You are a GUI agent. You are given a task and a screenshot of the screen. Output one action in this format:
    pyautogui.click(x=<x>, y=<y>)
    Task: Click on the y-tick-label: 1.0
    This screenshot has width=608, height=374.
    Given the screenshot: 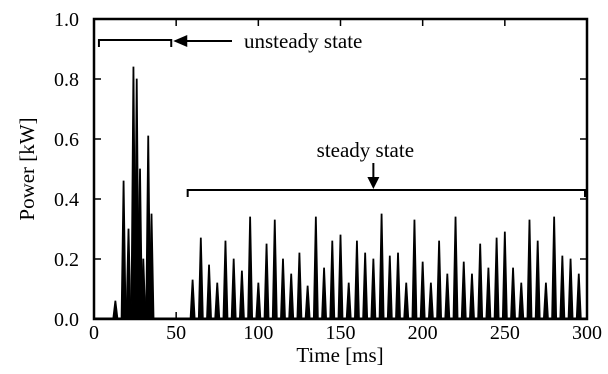 What is the action you would take?
    pyautogui.click(x=66, y=20)
    